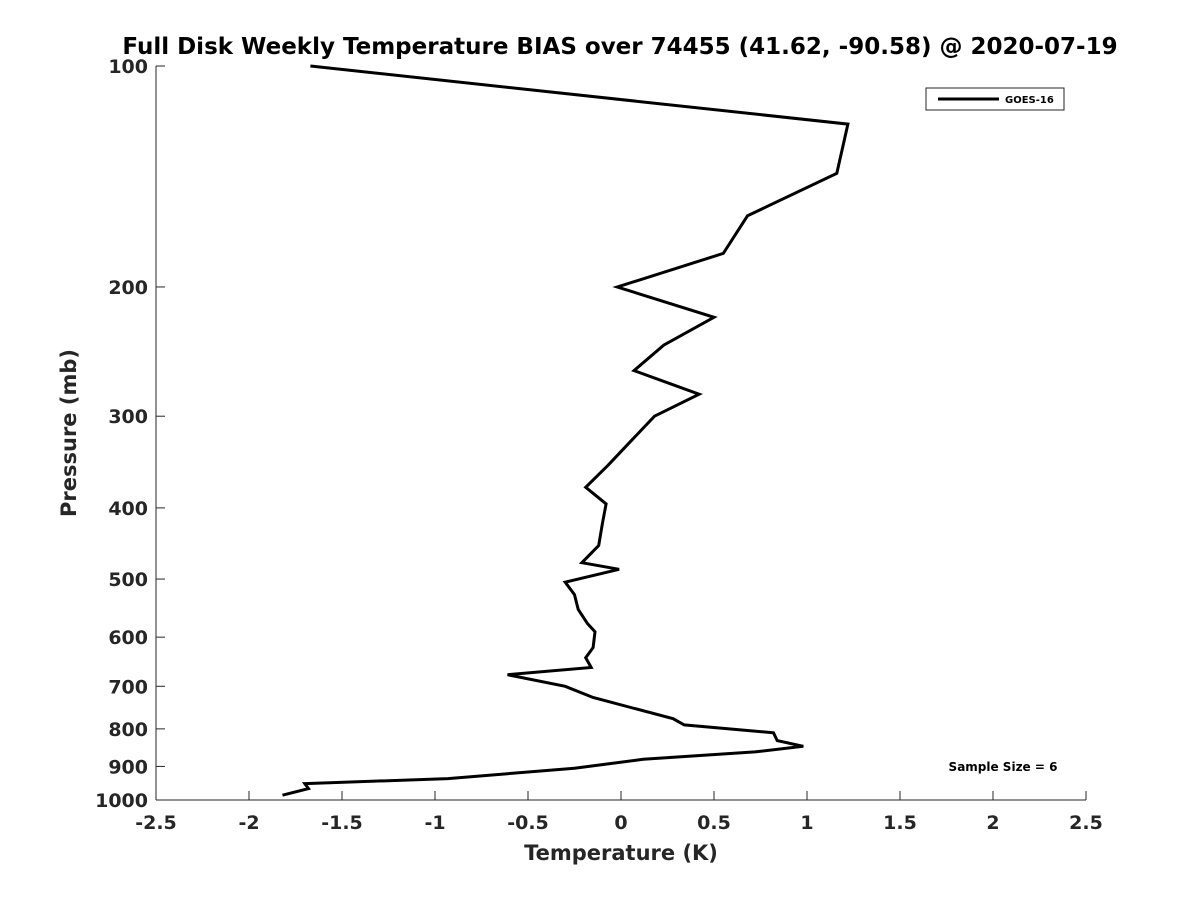  I want to click on y-tick-label: 1000, so click(121, 801).